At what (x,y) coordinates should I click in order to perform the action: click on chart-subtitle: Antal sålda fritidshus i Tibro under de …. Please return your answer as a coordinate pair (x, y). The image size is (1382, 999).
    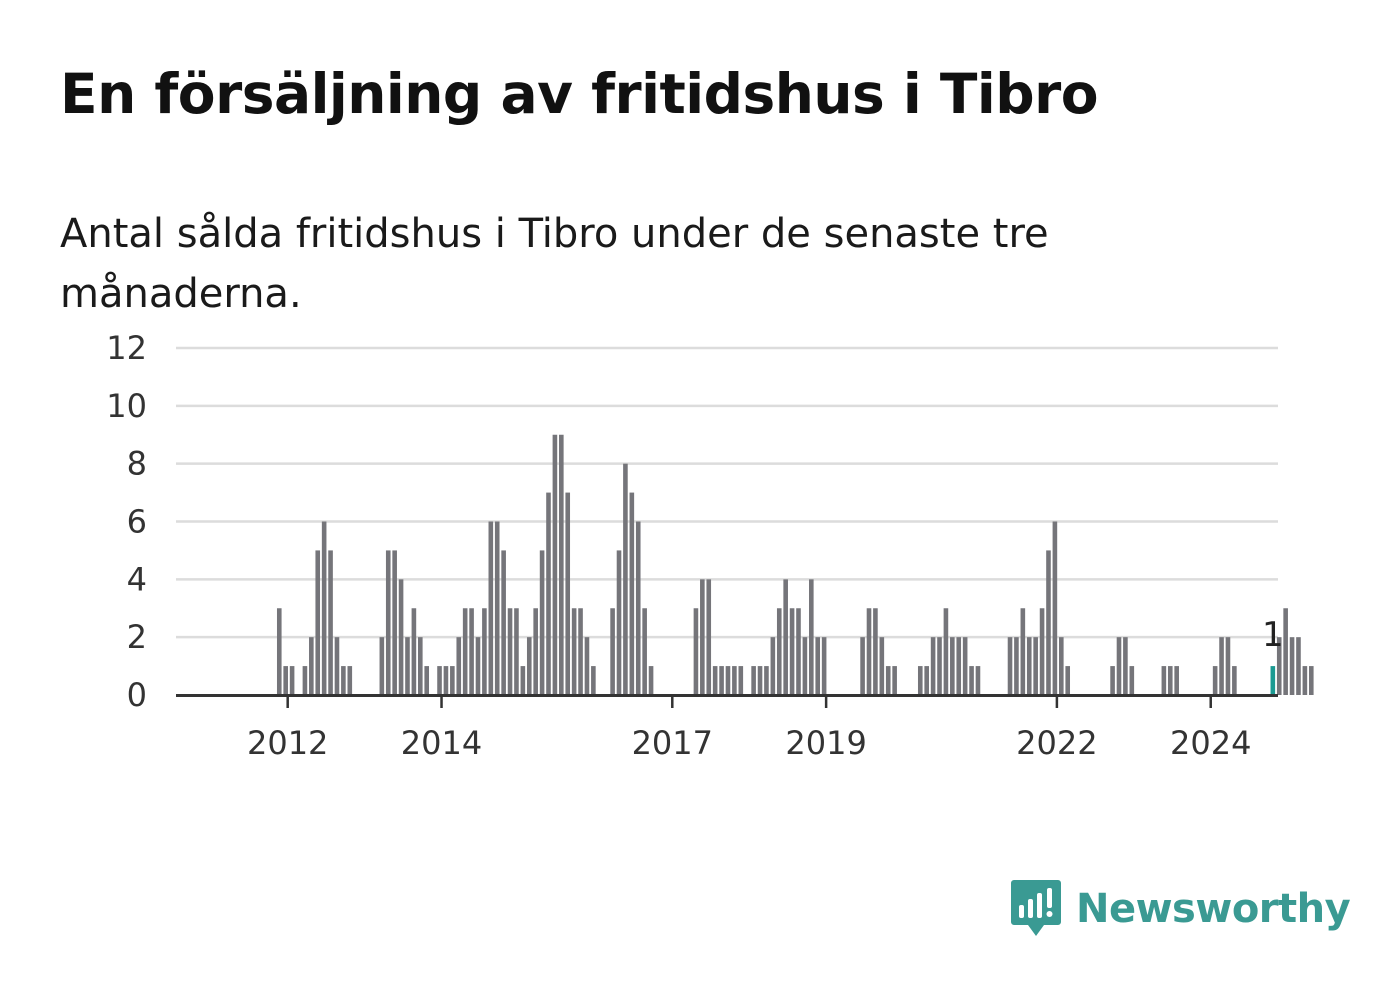
    Looking at the image, I should click on (554, 264).